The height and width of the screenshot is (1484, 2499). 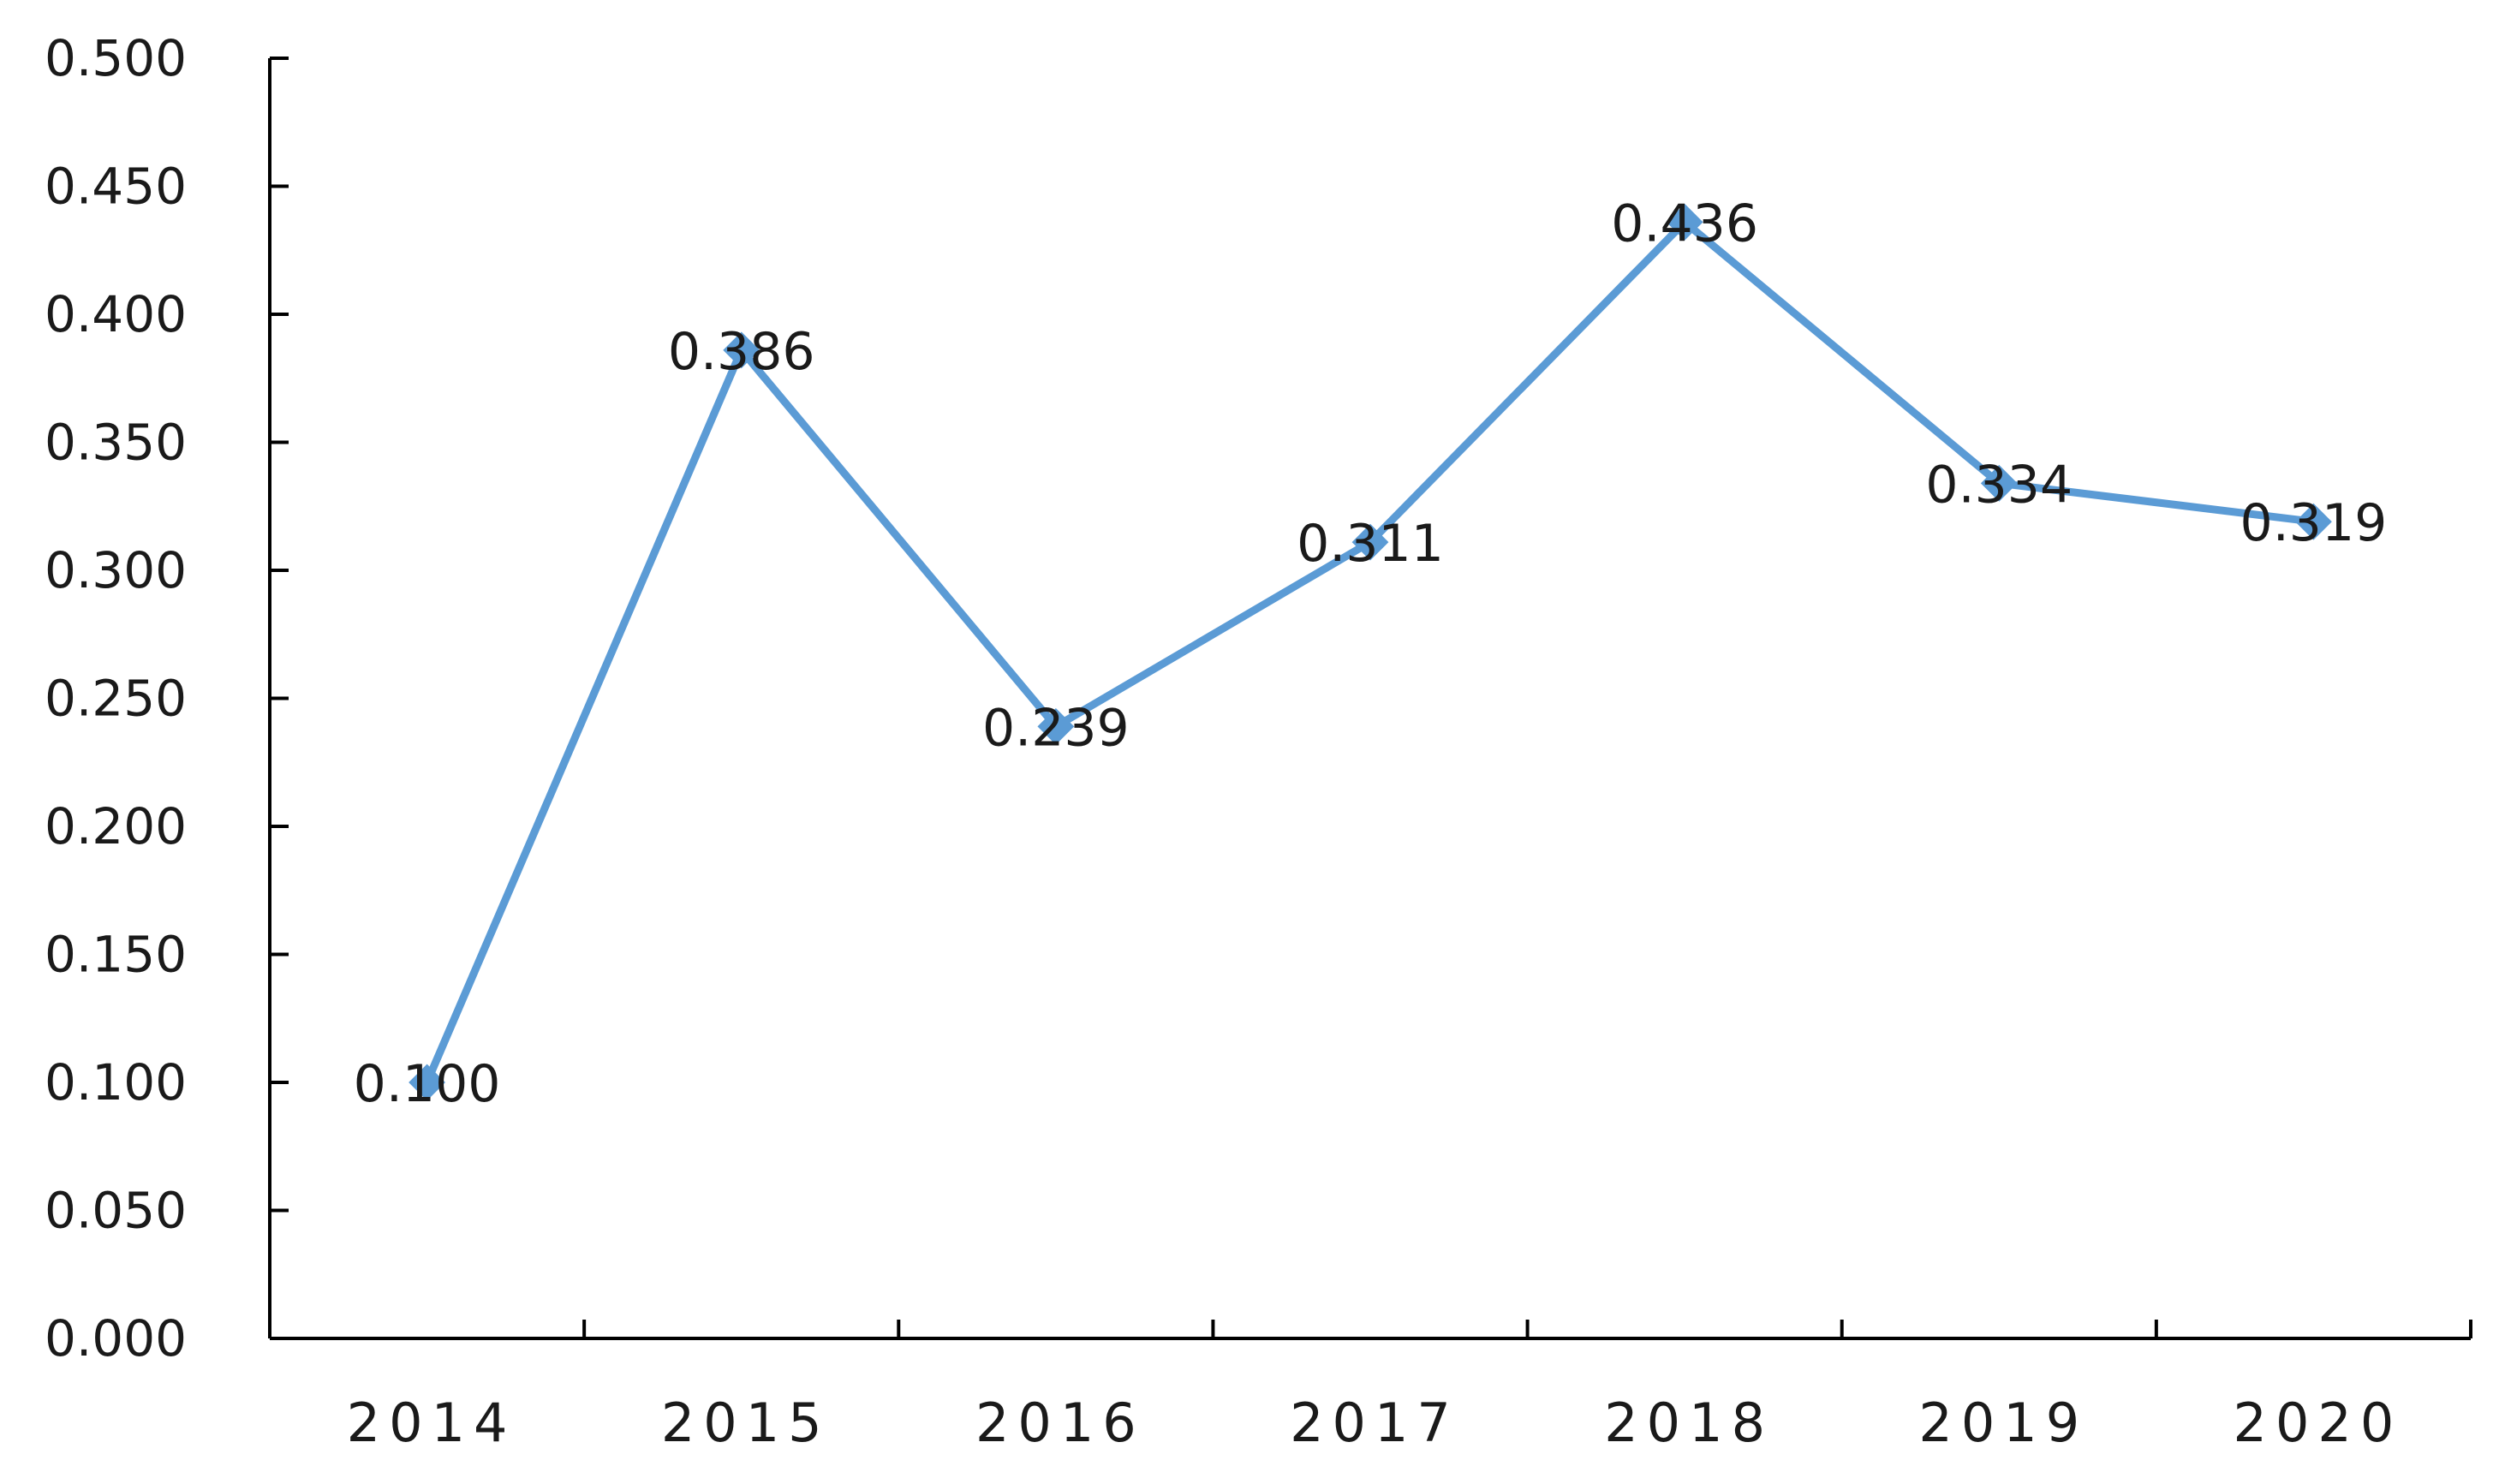 What do you see at coordinates (116, 955) in the screenshot?
I see `y-tick-label: 0.150` at bounding box center [116, 955].